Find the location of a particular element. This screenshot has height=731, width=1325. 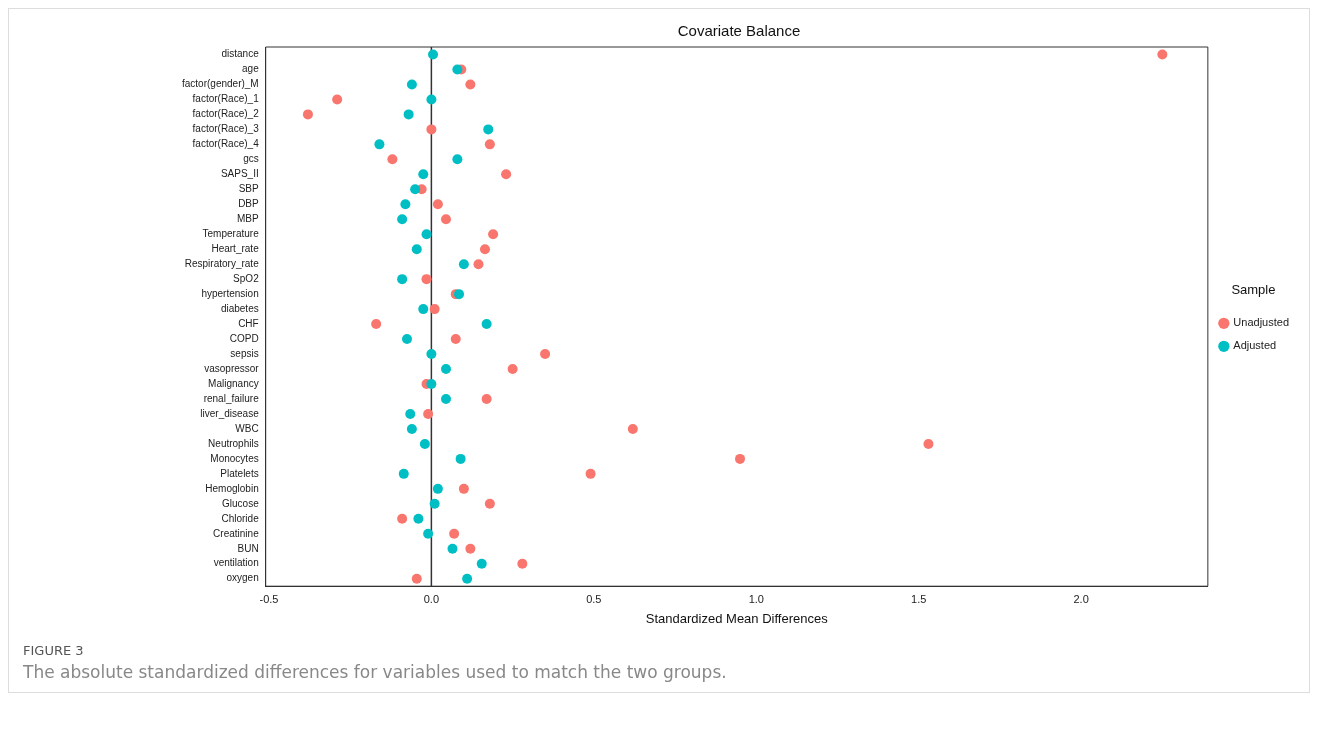

y-tick-label: hypertension is located at coordinates (230, 293).